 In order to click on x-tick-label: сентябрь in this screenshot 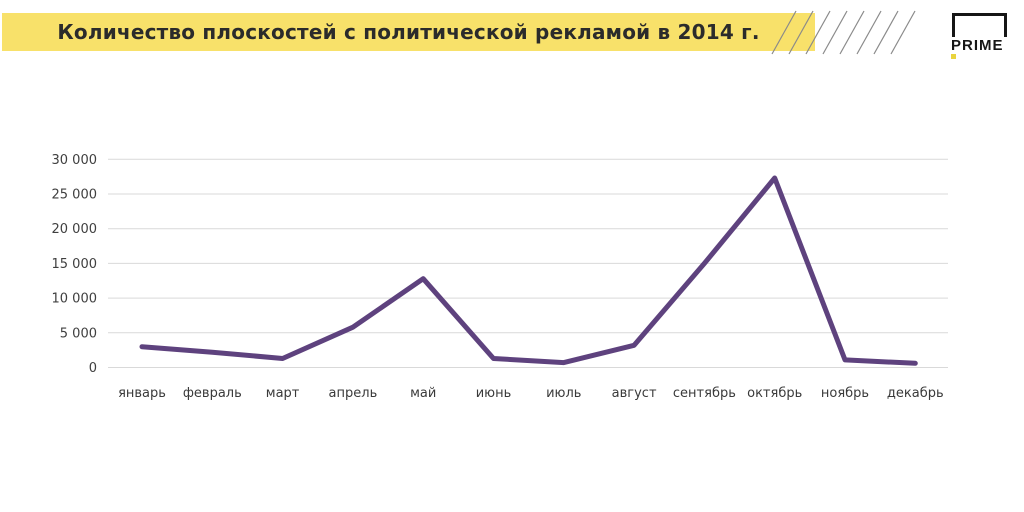, I will do `click(704, 393)`.